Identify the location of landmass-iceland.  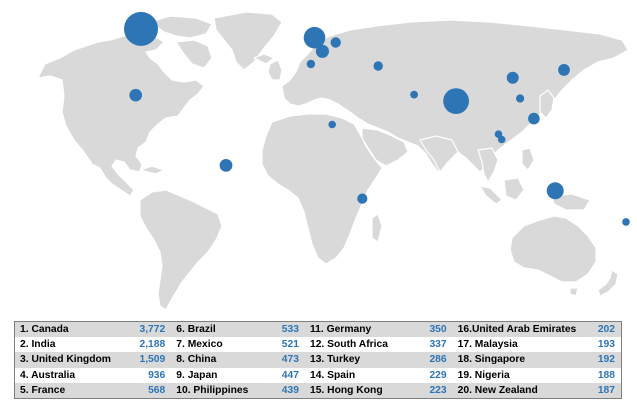
(264, 59).